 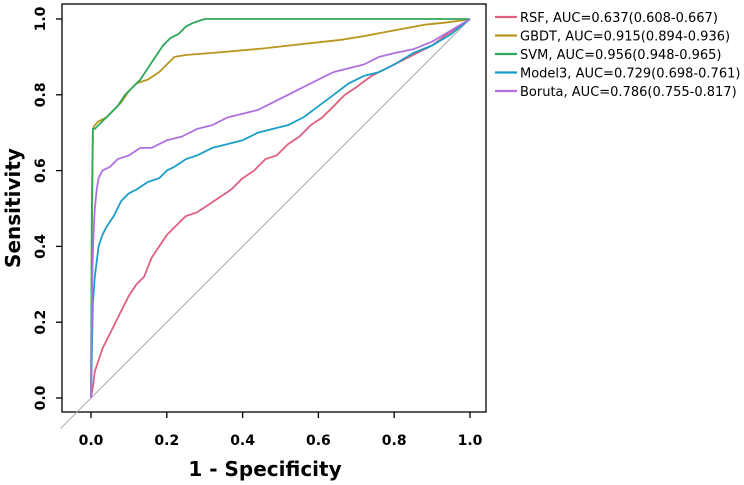 I want to click on y-tick-label: 0.0, so click(x=41, y=397).